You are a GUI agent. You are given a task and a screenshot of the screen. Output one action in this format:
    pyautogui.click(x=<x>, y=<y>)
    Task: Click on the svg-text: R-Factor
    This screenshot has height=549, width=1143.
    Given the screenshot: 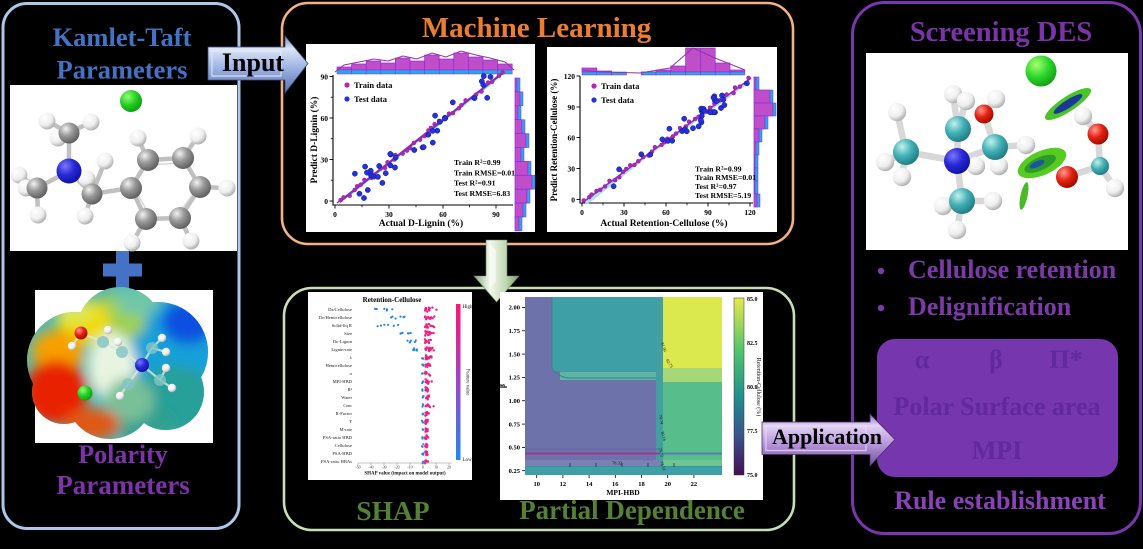 What is the action you would take?
    pyautogui.click(x=344, y=413)
    